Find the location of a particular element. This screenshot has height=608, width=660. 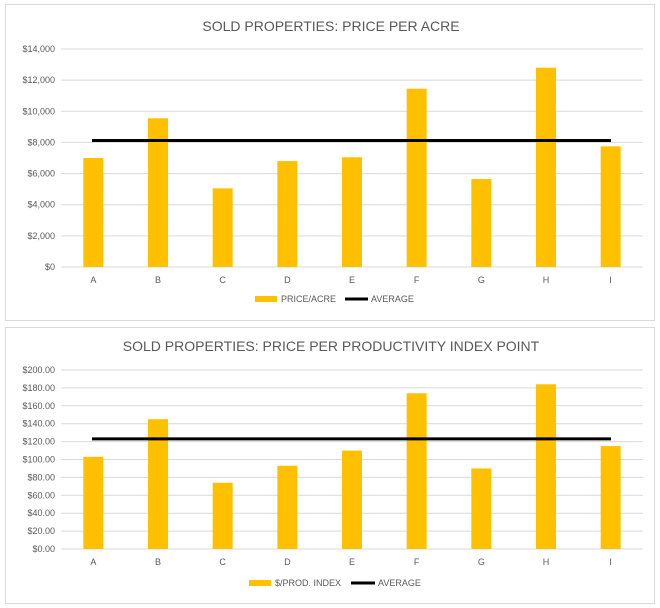

y-tick-label: $180.00 is located at coordinates (38, 388).